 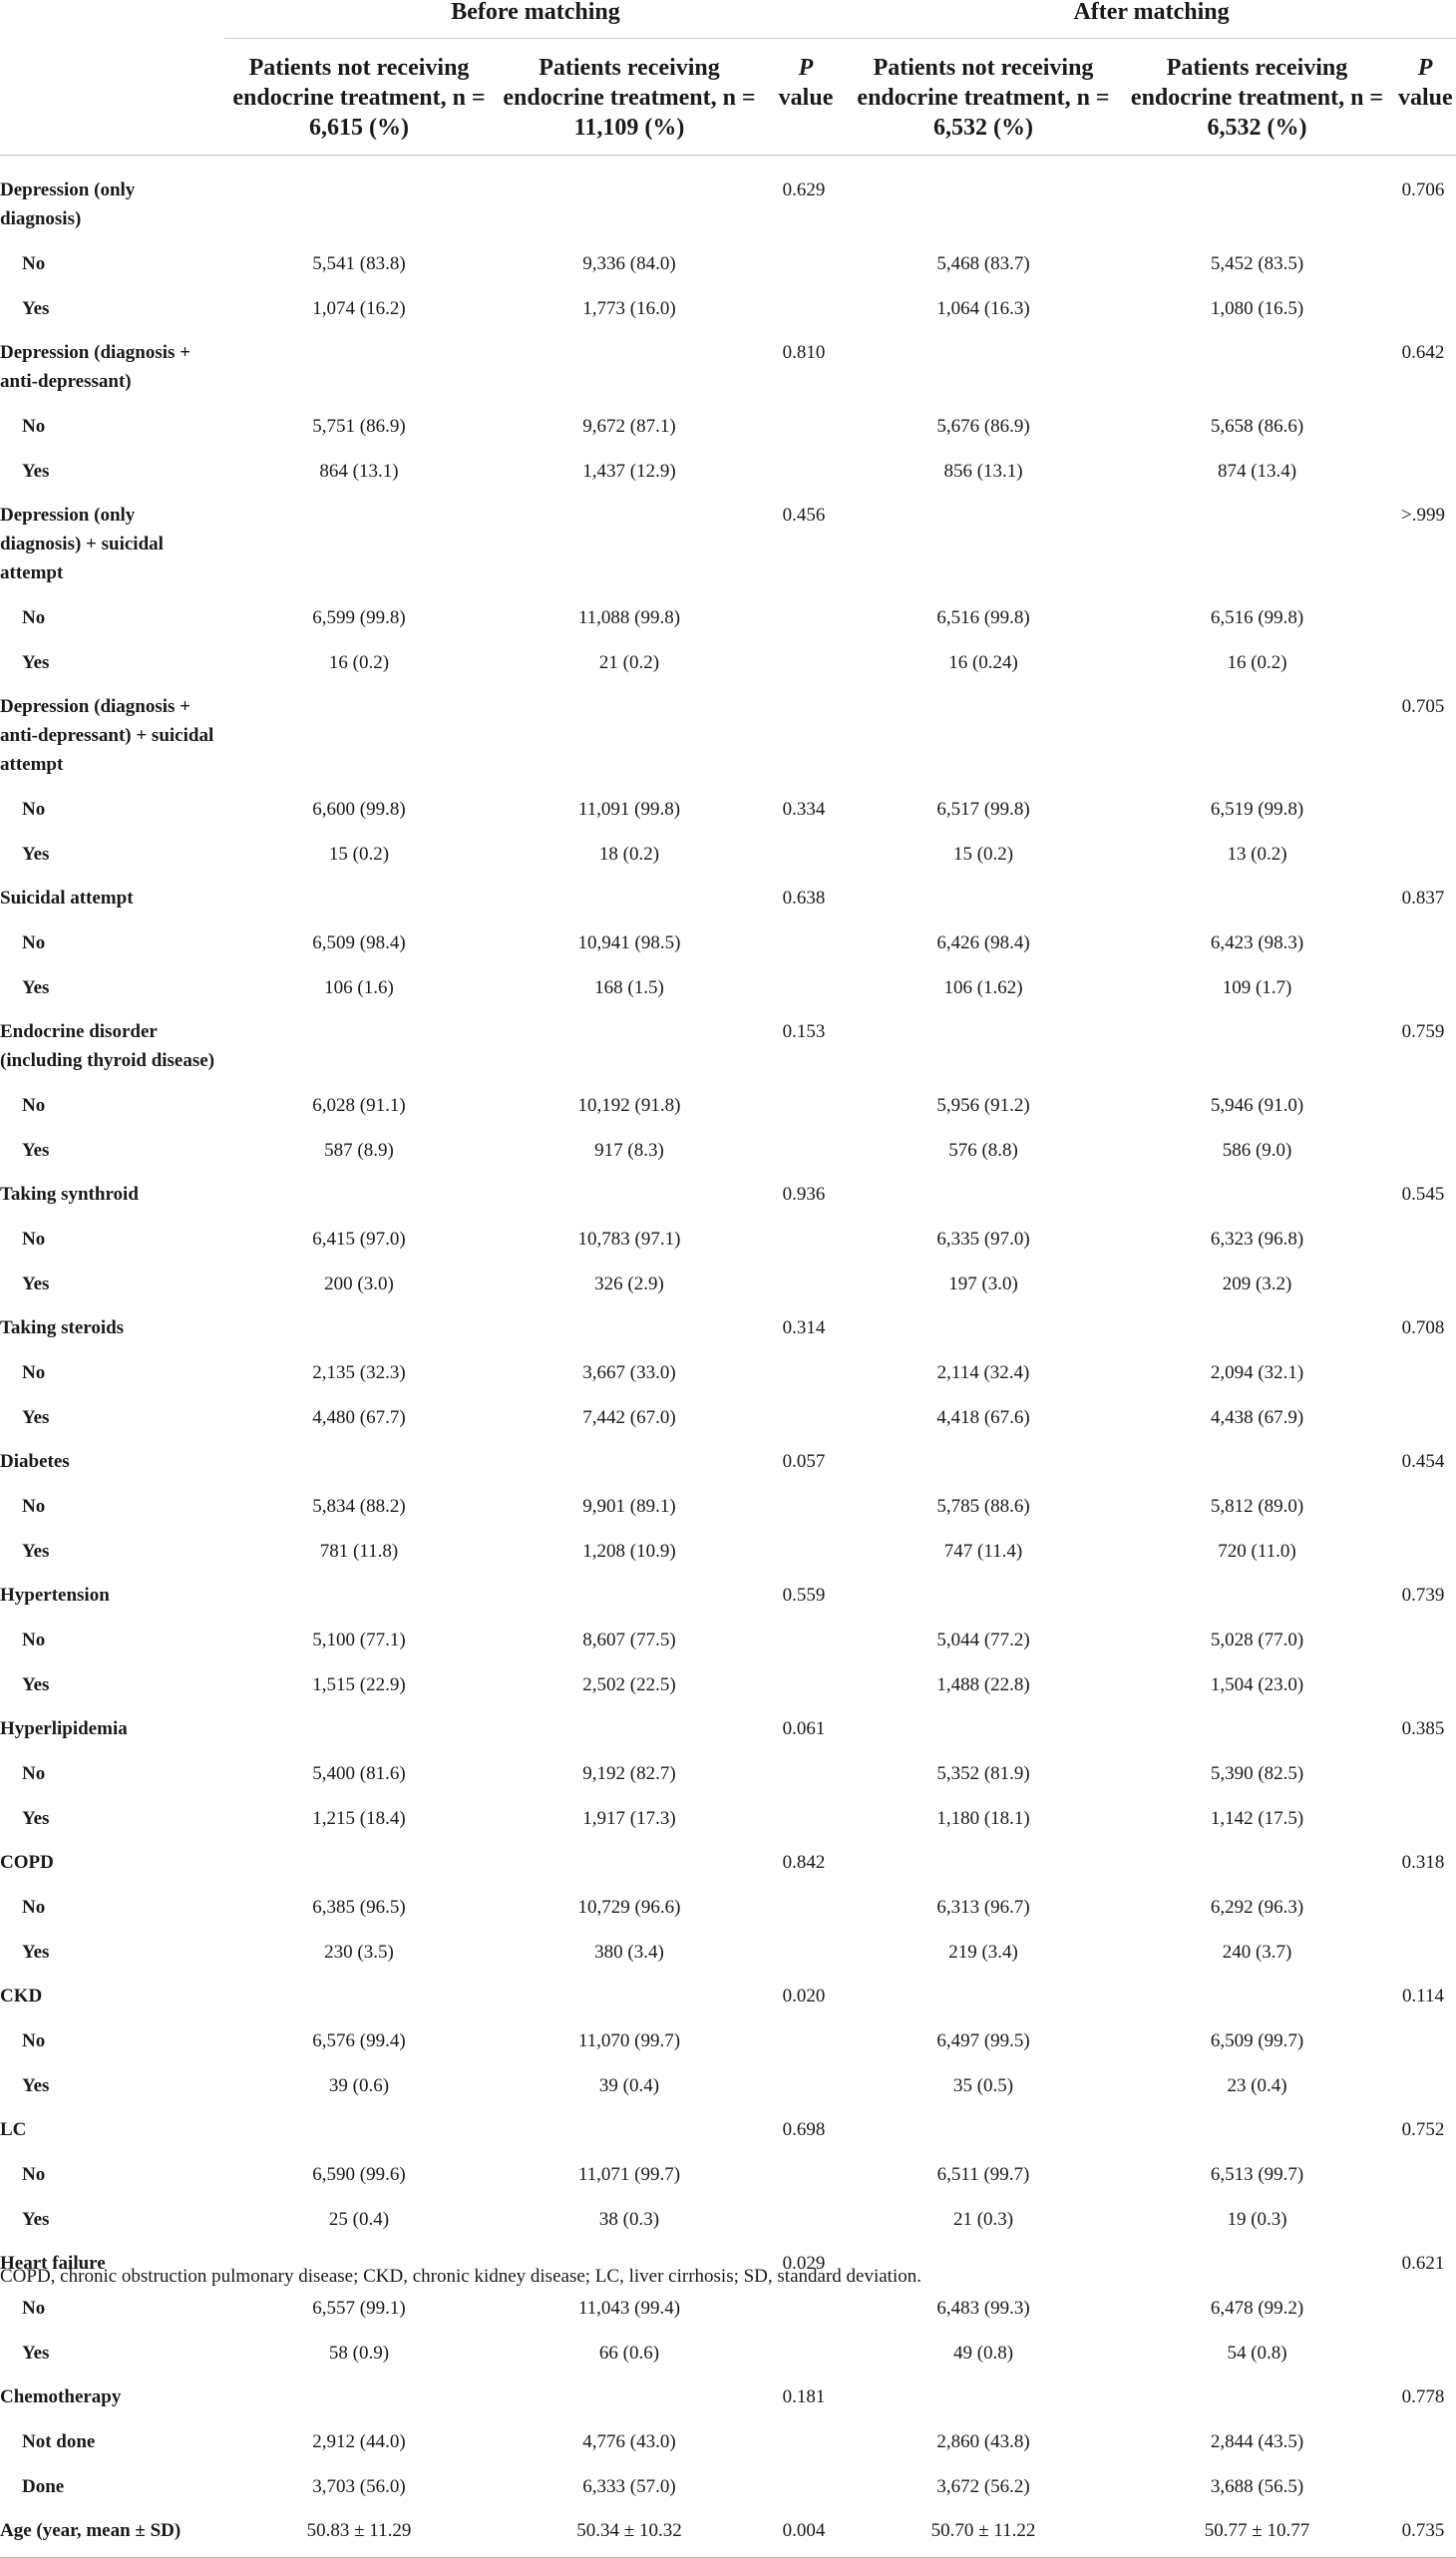 What do you see at coordinates (1257, 1418) in the screenshot?
I see `after-receiving-value: 4,438 (67.9)` at bounding box center [1257, 1418].